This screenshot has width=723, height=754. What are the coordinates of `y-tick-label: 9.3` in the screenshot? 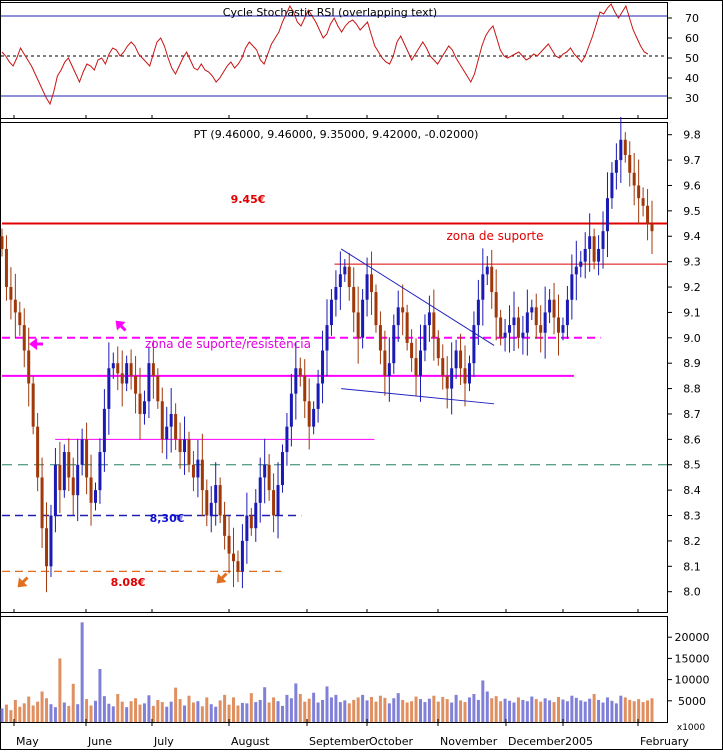 It's located at (692, 262).